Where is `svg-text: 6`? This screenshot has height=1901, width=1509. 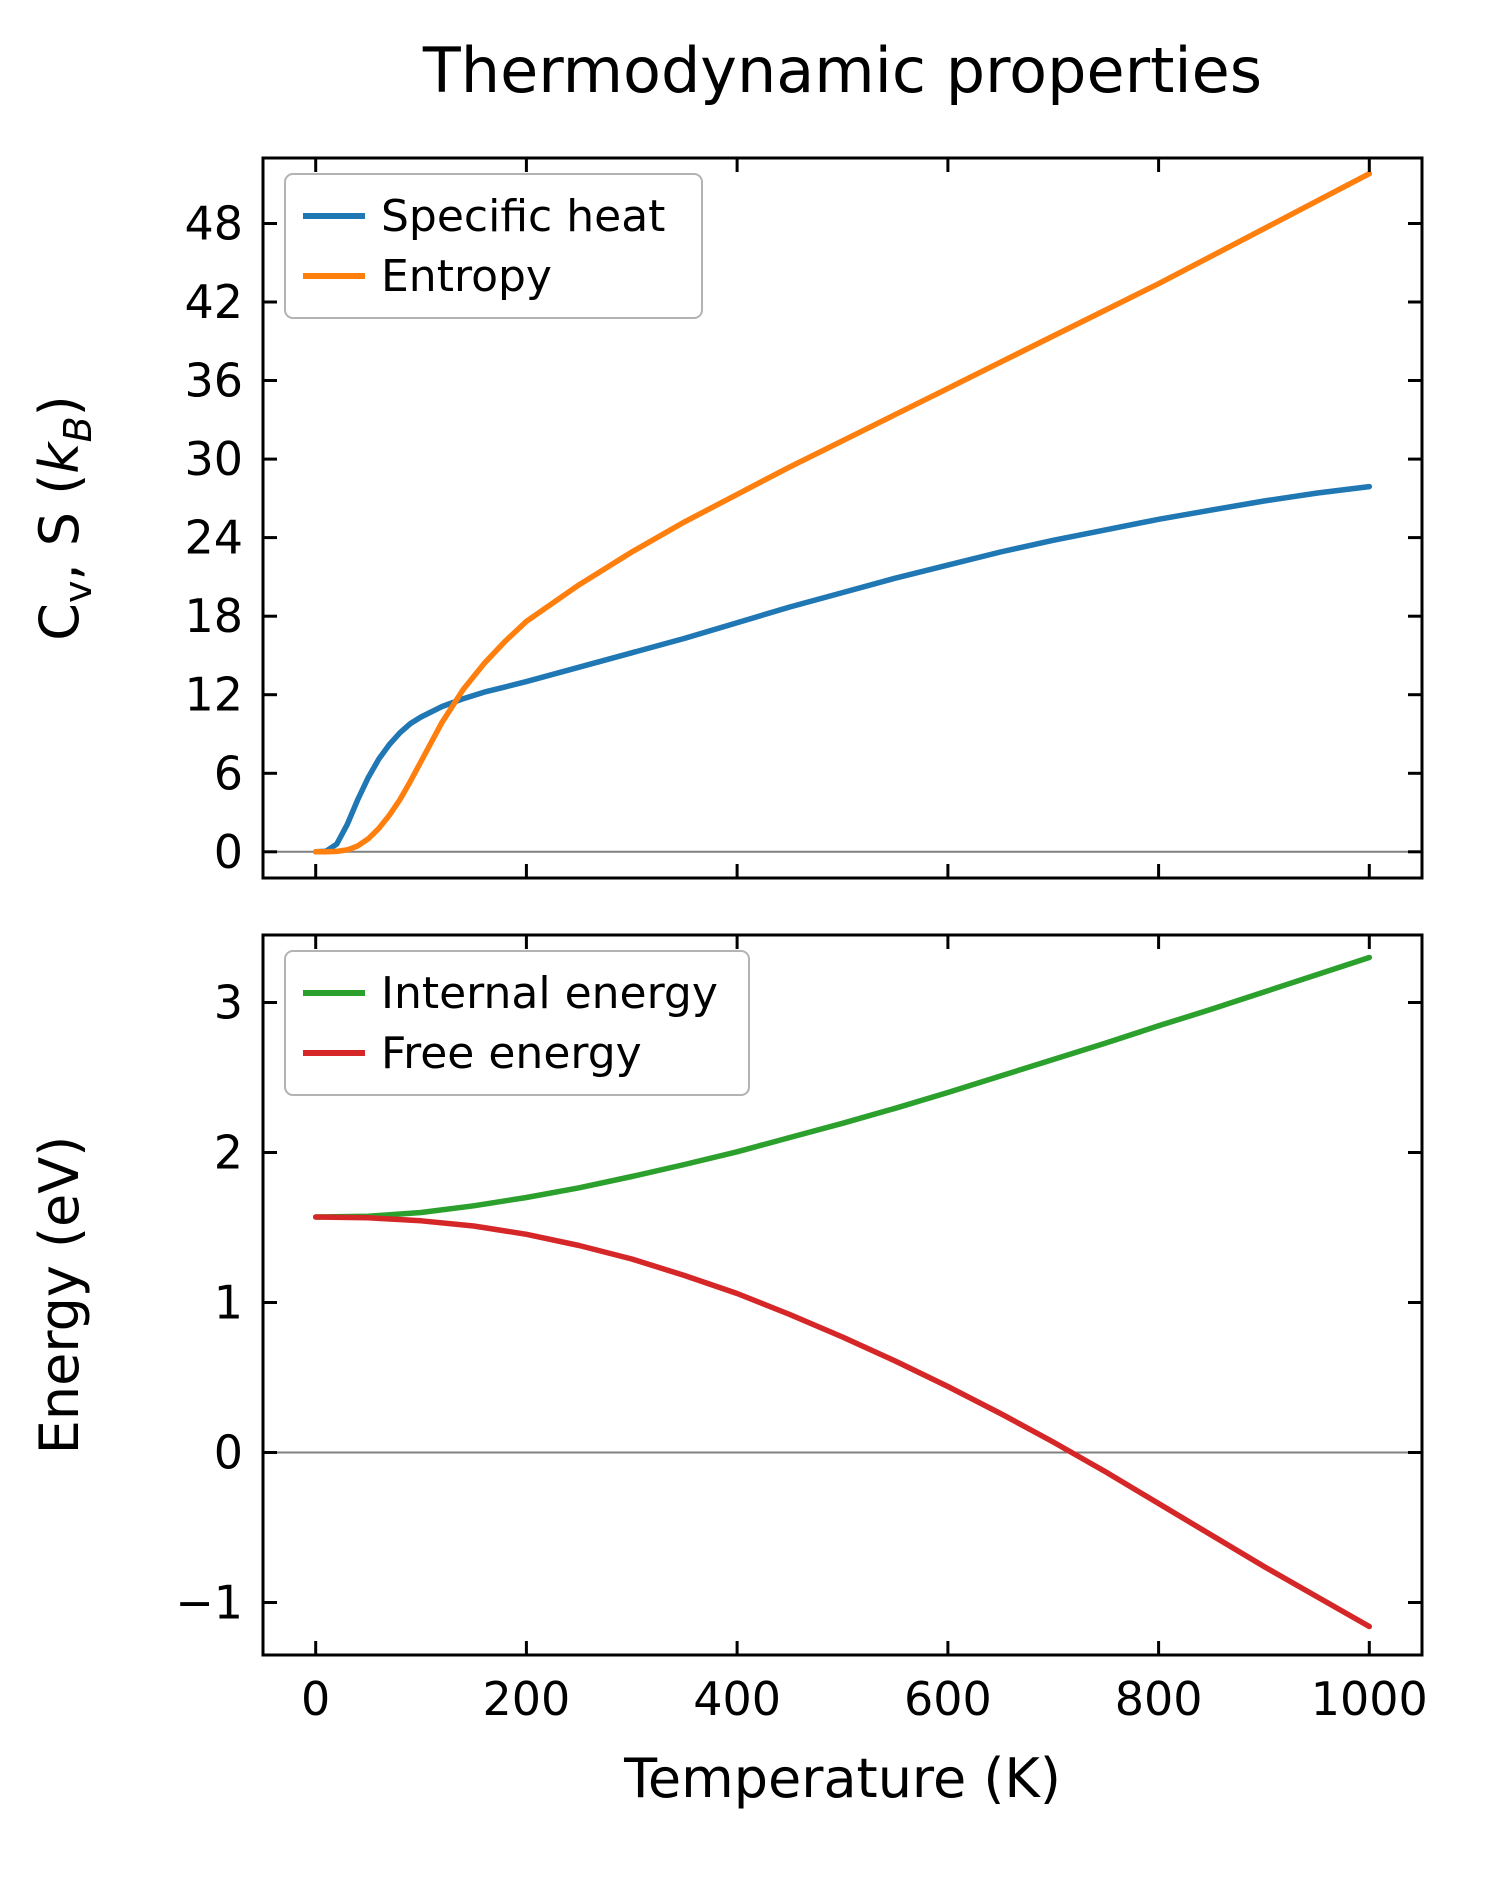 svg-text: 6 is located at coordinates (228, 773).